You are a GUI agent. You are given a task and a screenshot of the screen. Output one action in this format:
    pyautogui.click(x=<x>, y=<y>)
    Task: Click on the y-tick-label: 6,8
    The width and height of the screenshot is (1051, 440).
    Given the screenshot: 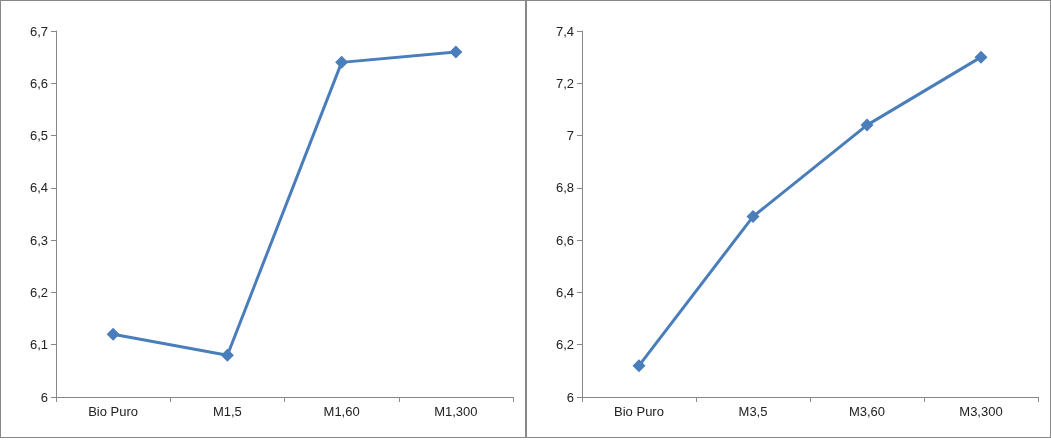 What is the action you would take?
    pyautogui.click(x=564, y=188)
    